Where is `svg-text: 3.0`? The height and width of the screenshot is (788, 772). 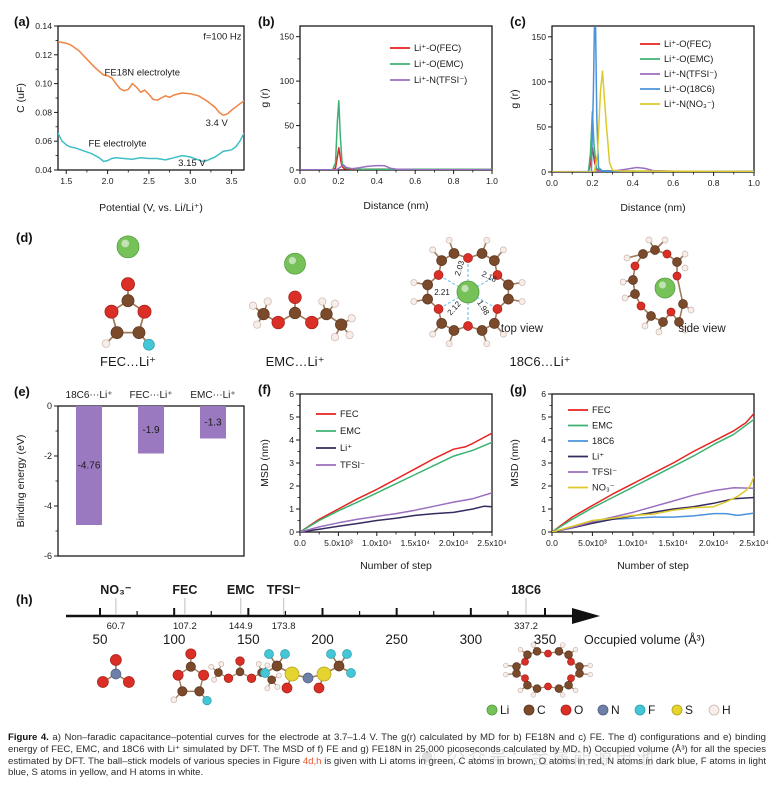
svg-text: 3.0 is located at coordinates (190, 181).